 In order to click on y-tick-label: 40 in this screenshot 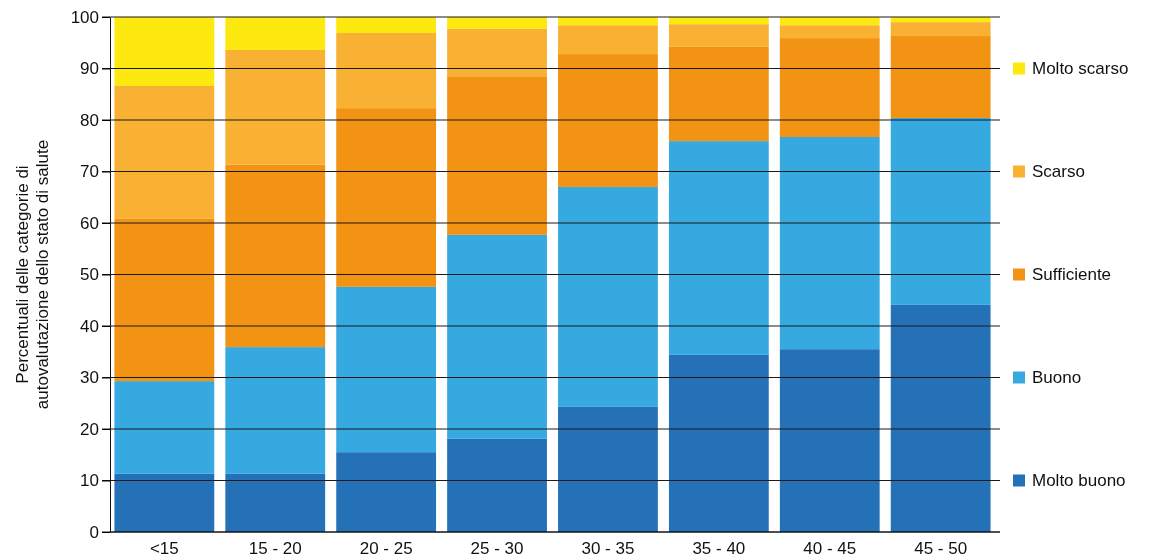, I will do `click(89, 326)`.